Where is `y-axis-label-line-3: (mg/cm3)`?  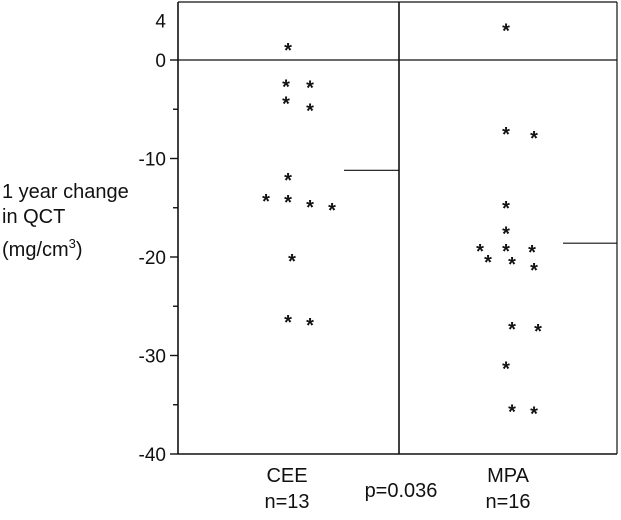 y-axis-label-line-3: (mg/cm3) is located at coordinates (42, 248).